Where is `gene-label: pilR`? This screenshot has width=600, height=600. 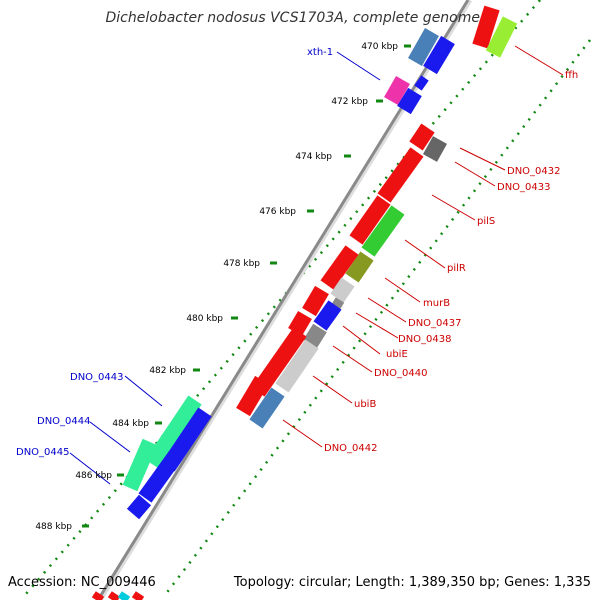
gene-label: pilR is located at coordinates (456, 268).